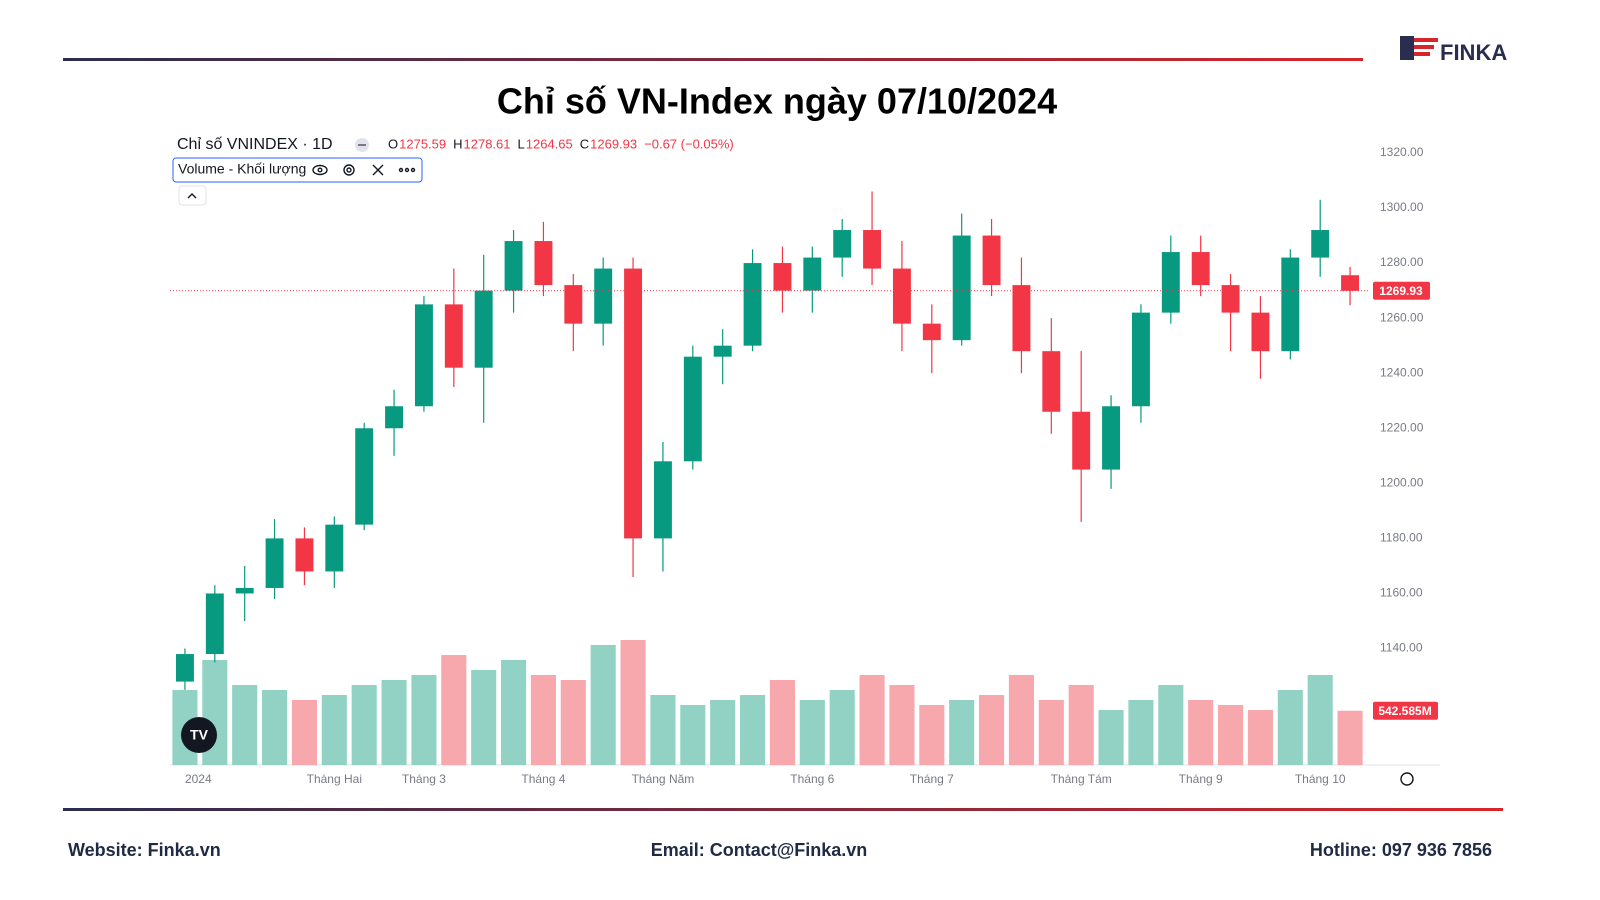  I want to click on y-tick-label: 1320.00, so click(1402, 152).